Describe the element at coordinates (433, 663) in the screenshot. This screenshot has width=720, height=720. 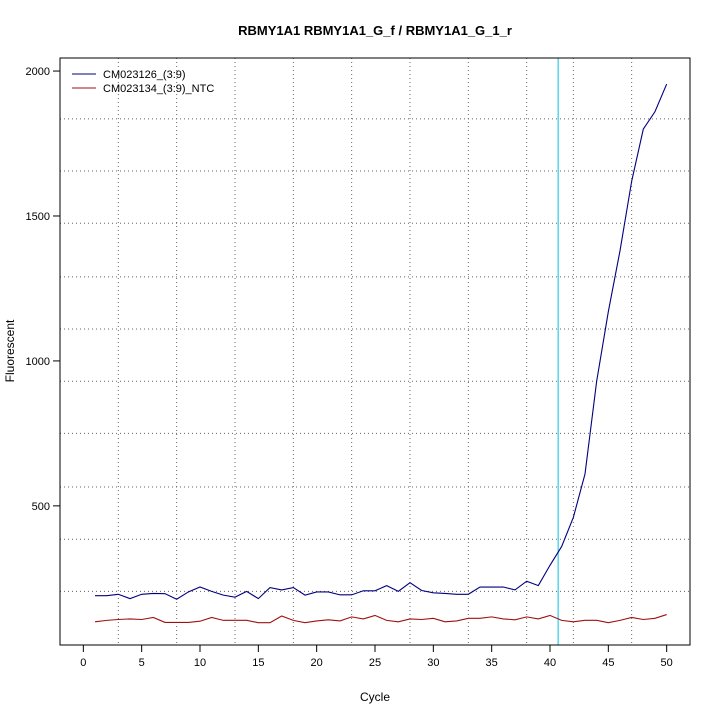
I see `x-tick-label: 30` at that location.